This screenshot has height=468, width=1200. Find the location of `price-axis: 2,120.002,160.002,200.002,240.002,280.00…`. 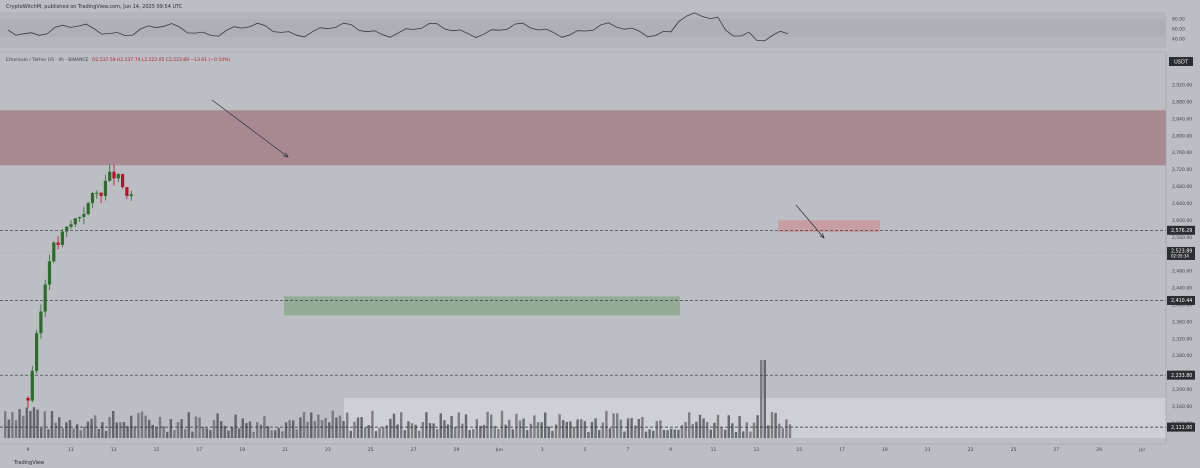

price-axis: 2,120.002,160.002,200.002,240.002,280.00… is located at coordinates (1180, 248).